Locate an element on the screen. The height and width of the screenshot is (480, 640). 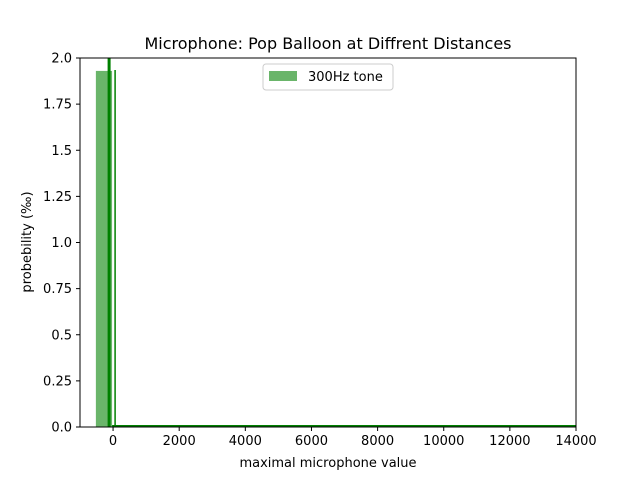
y-tick-label: 0.5 is located at coordinates (61, 335).